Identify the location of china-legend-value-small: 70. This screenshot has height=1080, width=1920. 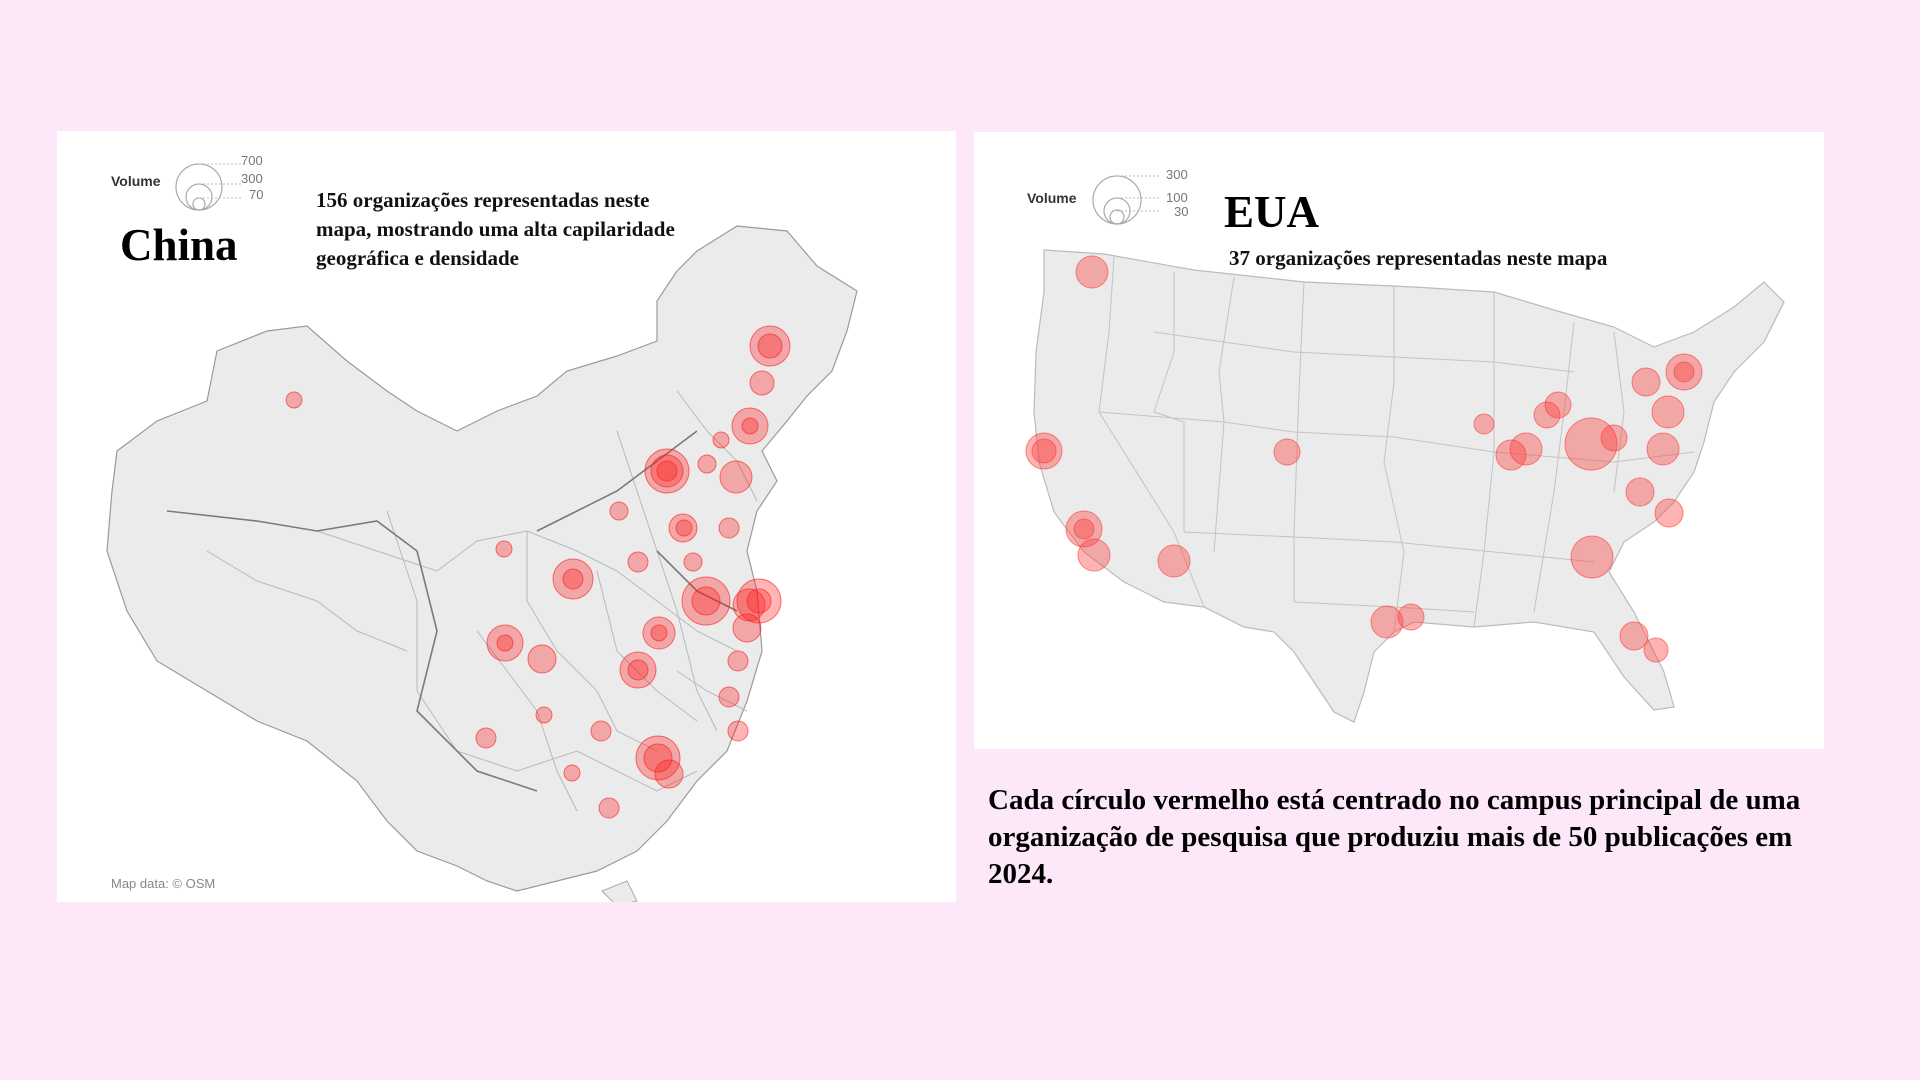
(256, 194).